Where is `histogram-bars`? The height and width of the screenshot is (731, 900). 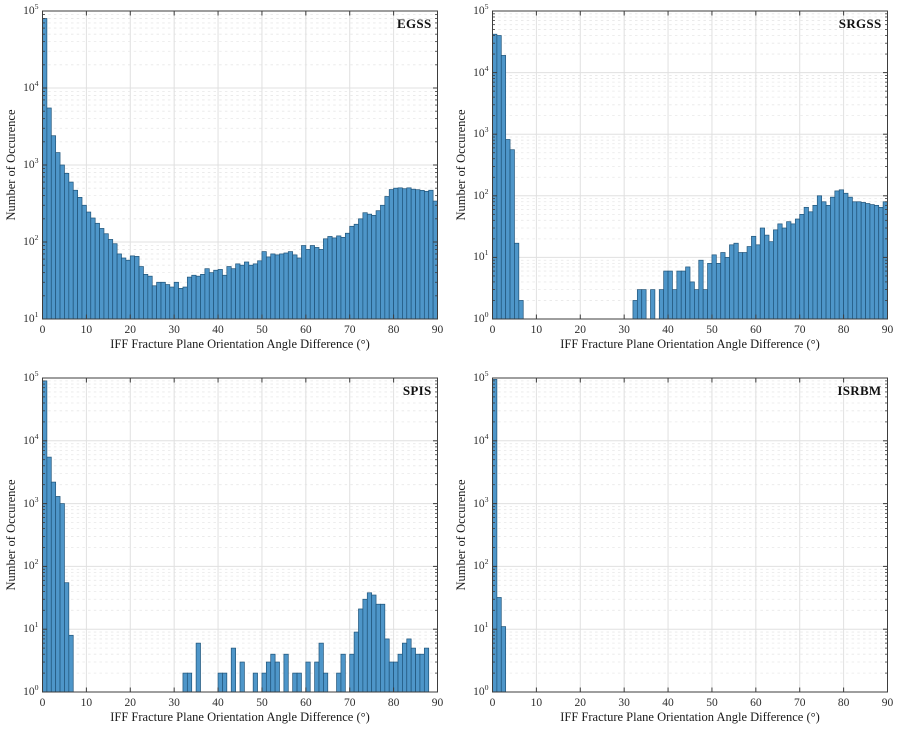 histogram-bars is located at coordinates (499, 536).